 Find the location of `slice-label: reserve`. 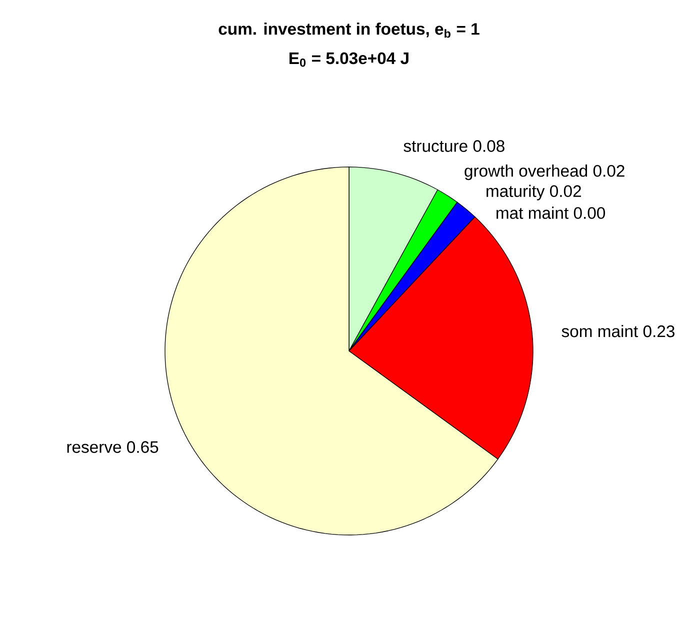

slice-label: reserve is located at coordinates (94, 448).